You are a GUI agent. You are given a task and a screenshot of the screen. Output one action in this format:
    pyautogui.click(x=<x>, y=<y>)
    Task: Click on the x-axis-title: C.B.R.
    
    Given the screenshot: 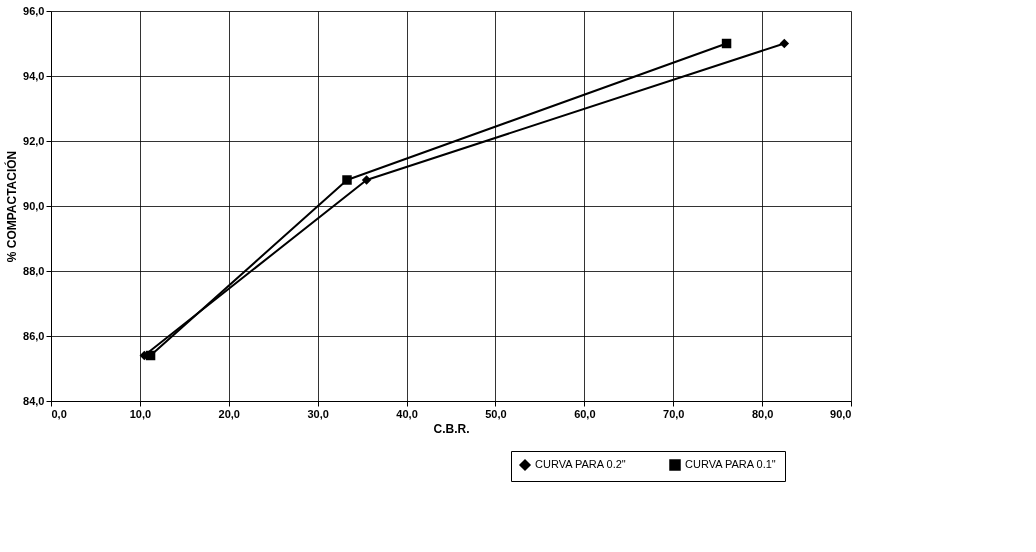 What is the action you would take?
    pyautogui.click(x=451, y=428)
    